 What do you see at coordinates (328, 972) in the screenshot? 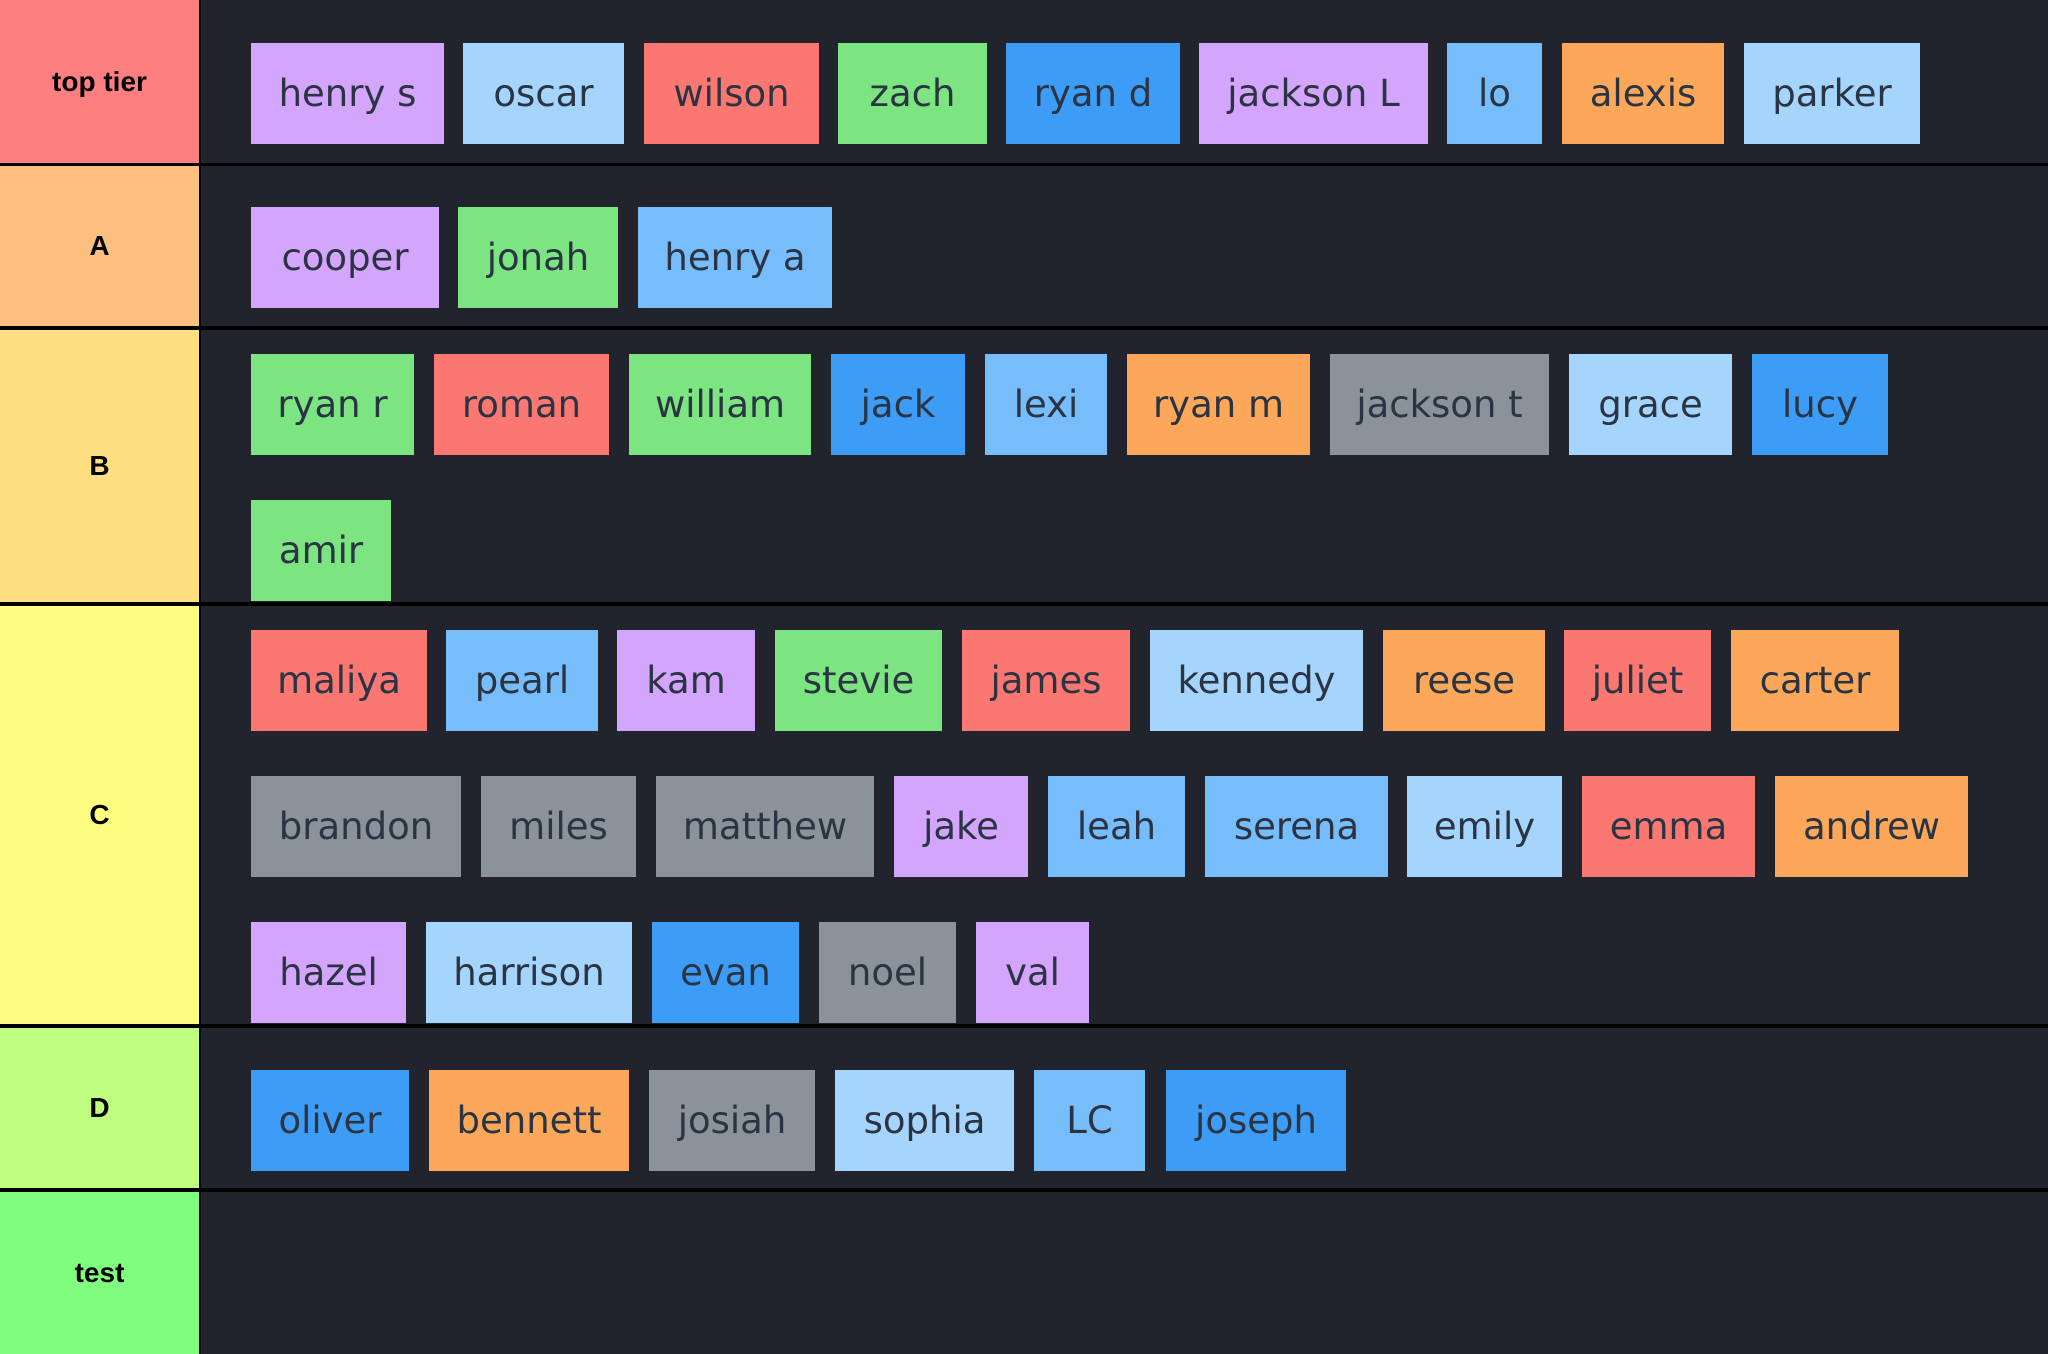
I see `tier-item-hazel: hazel` at bounding box center [328, 972].